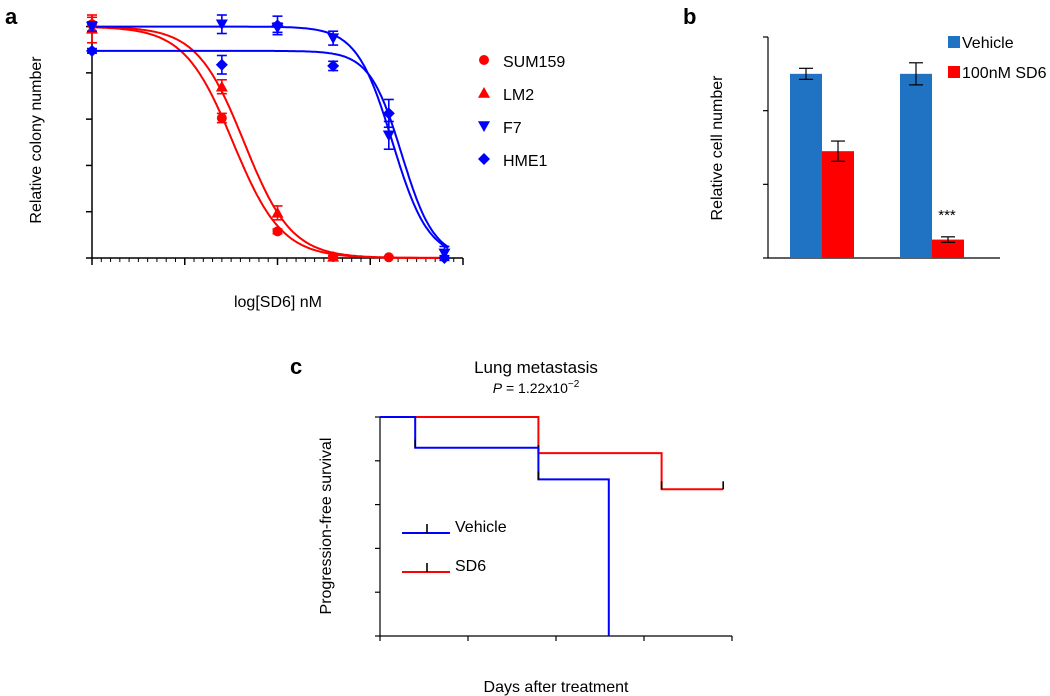 Image resolution: width=1050 pixels, height=696 pixels. Describe the element at coordinates (557, 687) in the screenshot. I see `panel-c-xlabel: Days after treatment` at that location.